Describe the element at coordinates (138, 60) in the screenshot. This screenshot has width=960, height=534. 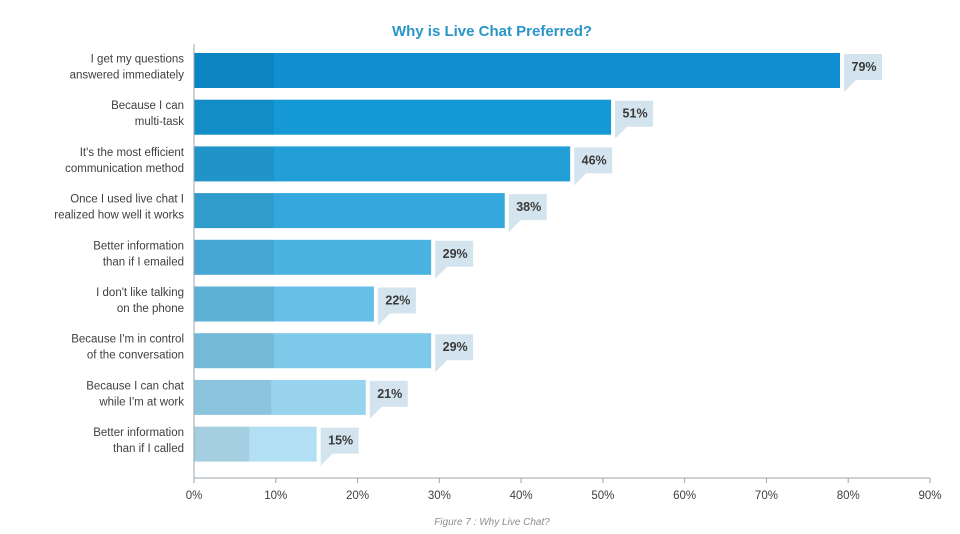
I see `category-label: I get my questions` at that location.